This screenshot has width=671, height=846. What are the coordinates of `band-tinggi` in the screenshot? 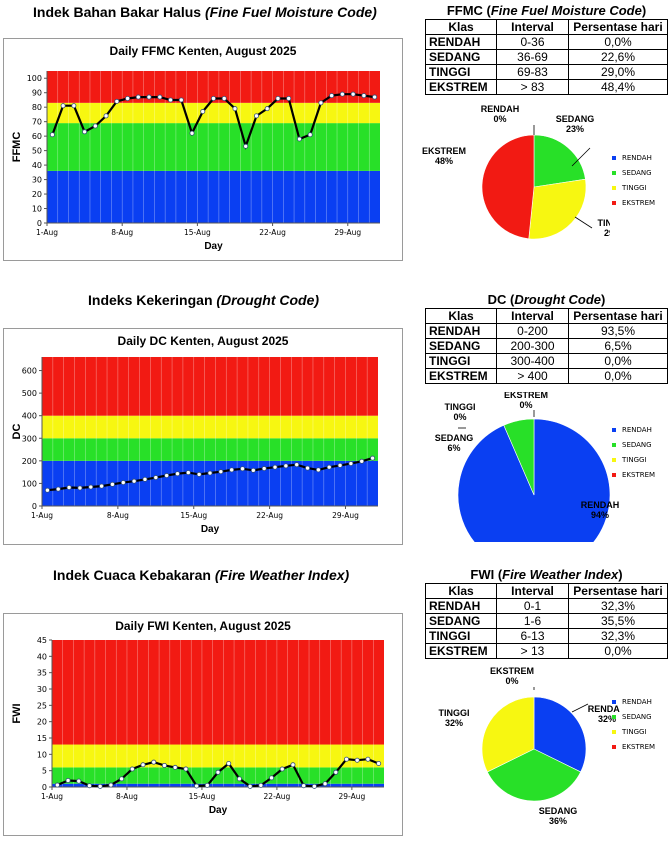 It's located at (210, 427).